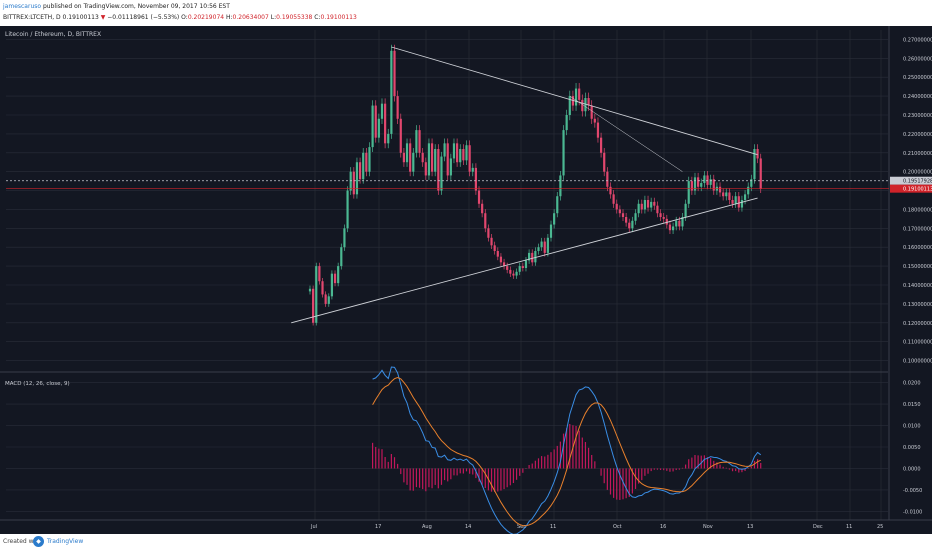  What do you see at coordinates (566, 451) in the screenshot?
I see `signal-line` at bounding box center [566, 451].